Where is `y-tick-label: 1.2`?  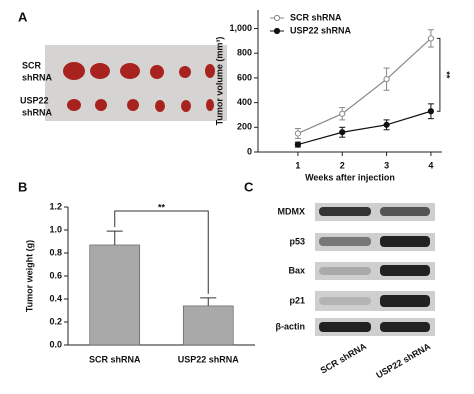
y-tick-label: 1.2 is located at coordinates (55, 206).